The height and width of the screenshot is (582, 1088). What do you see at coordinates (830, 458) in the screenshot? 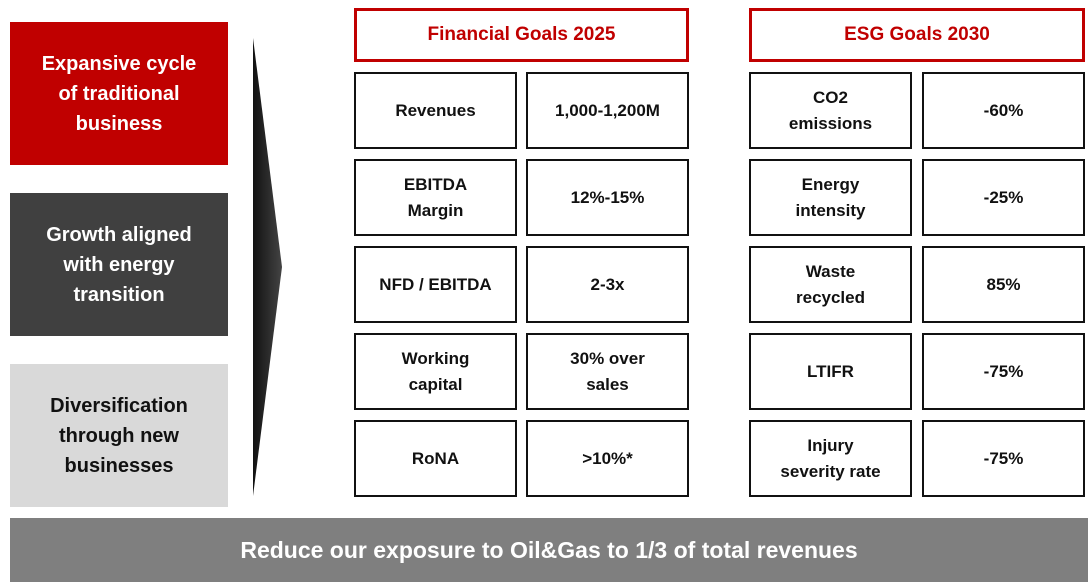
I see `goal-label: Injury severity rate` at bounding box center [830, 458].